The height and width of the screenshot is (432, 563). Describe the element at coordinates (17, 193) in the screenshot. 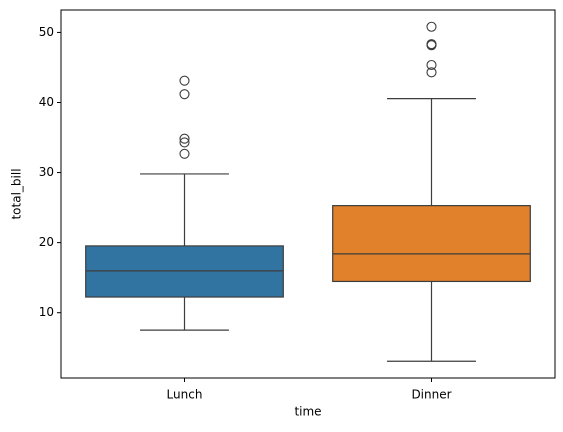

I see `y-axis-label: total_bill` at that location.